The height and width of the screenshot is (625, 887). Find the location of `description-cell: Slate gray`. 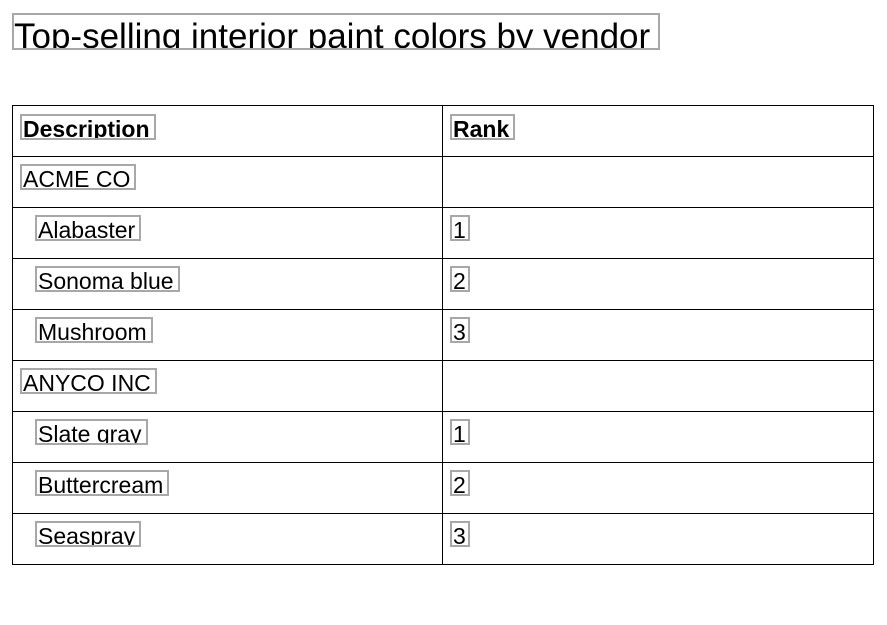

description-cell: Slate gray is located at coordinates (227, 437).